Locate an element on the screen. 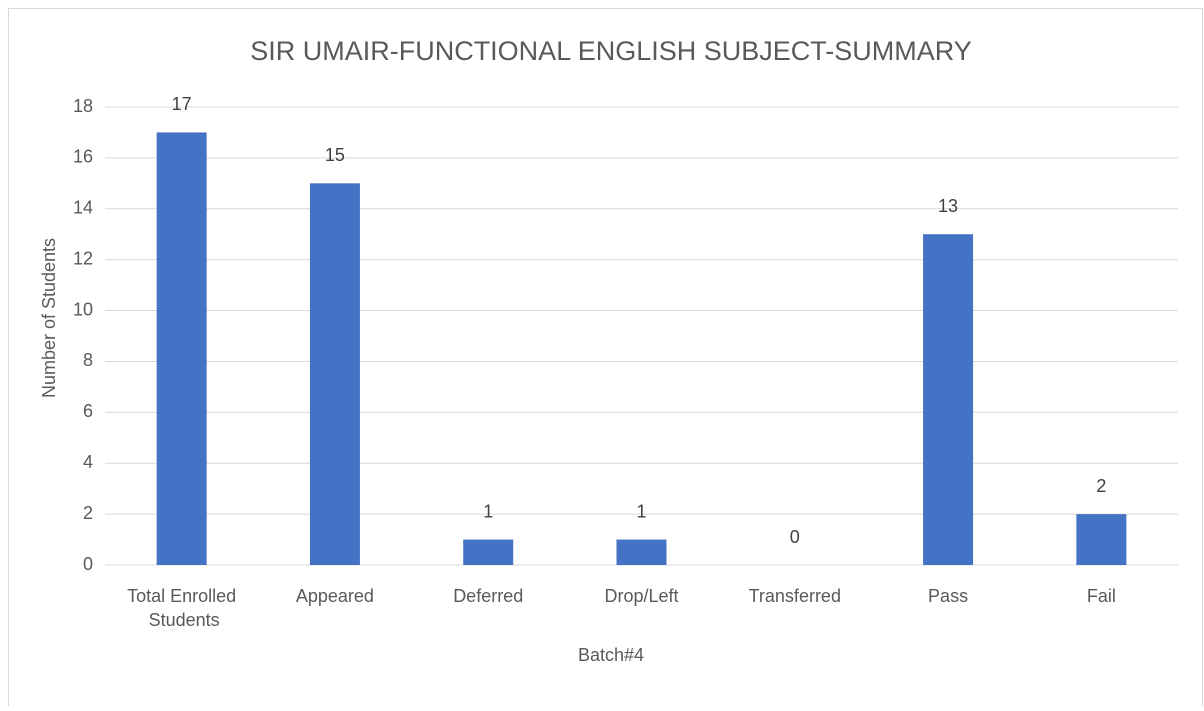  x-tick-label: Deferred is located at coordinates (488, 596).